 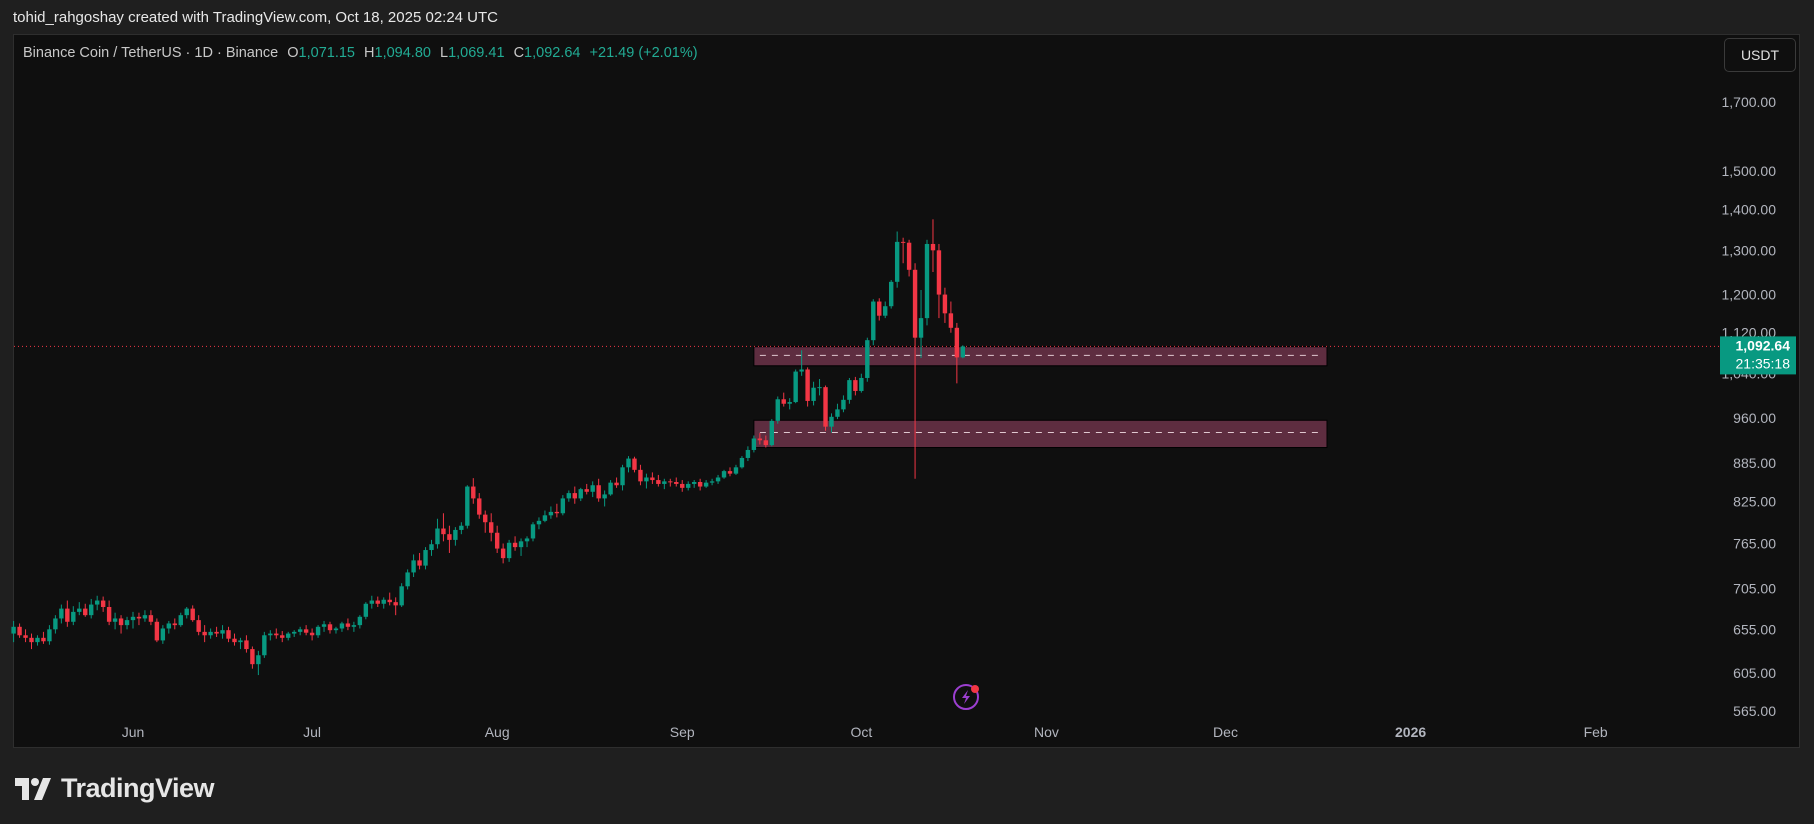 What do you see at coordinates (861, 732) in the screenshot?
I see `time-tick-label: Oct` at bounding box center [861, 732].